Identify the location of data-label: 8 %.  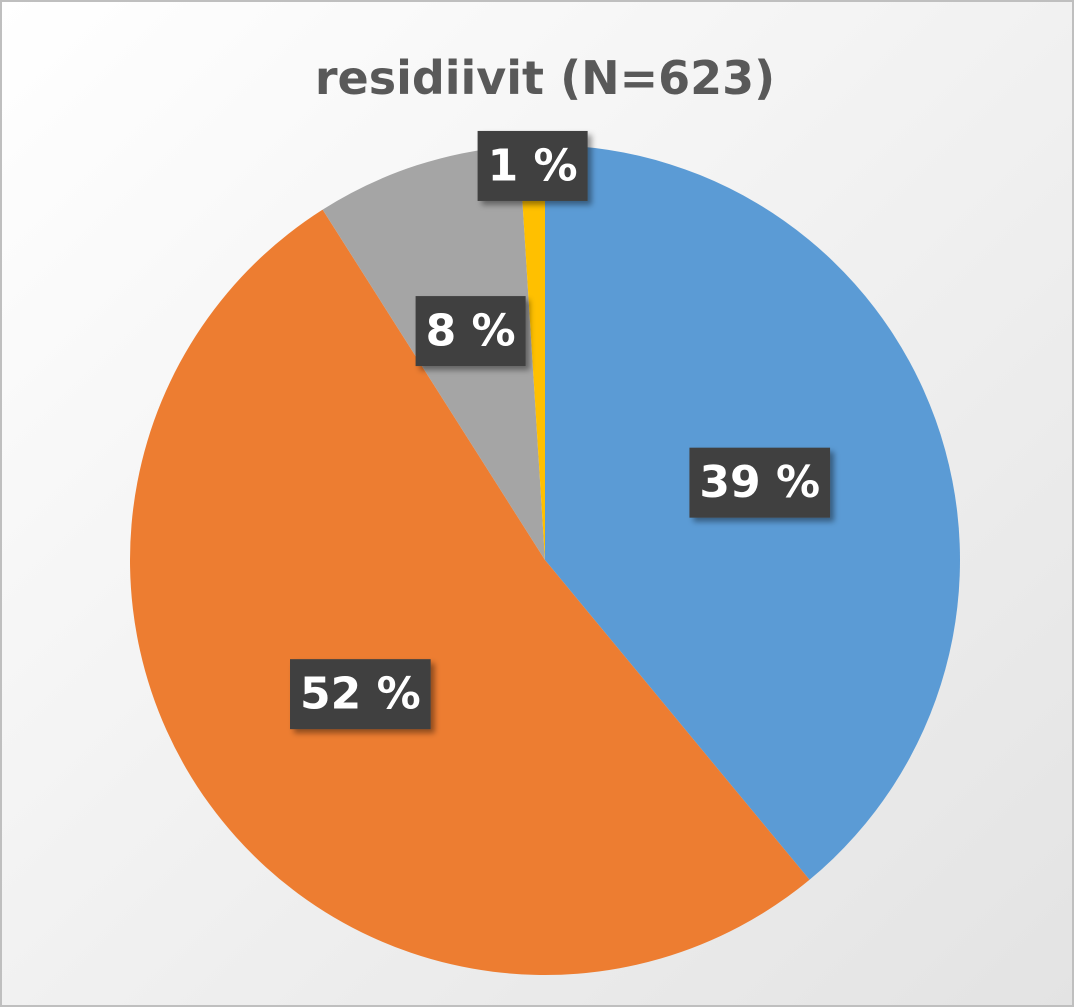
(471, 331).